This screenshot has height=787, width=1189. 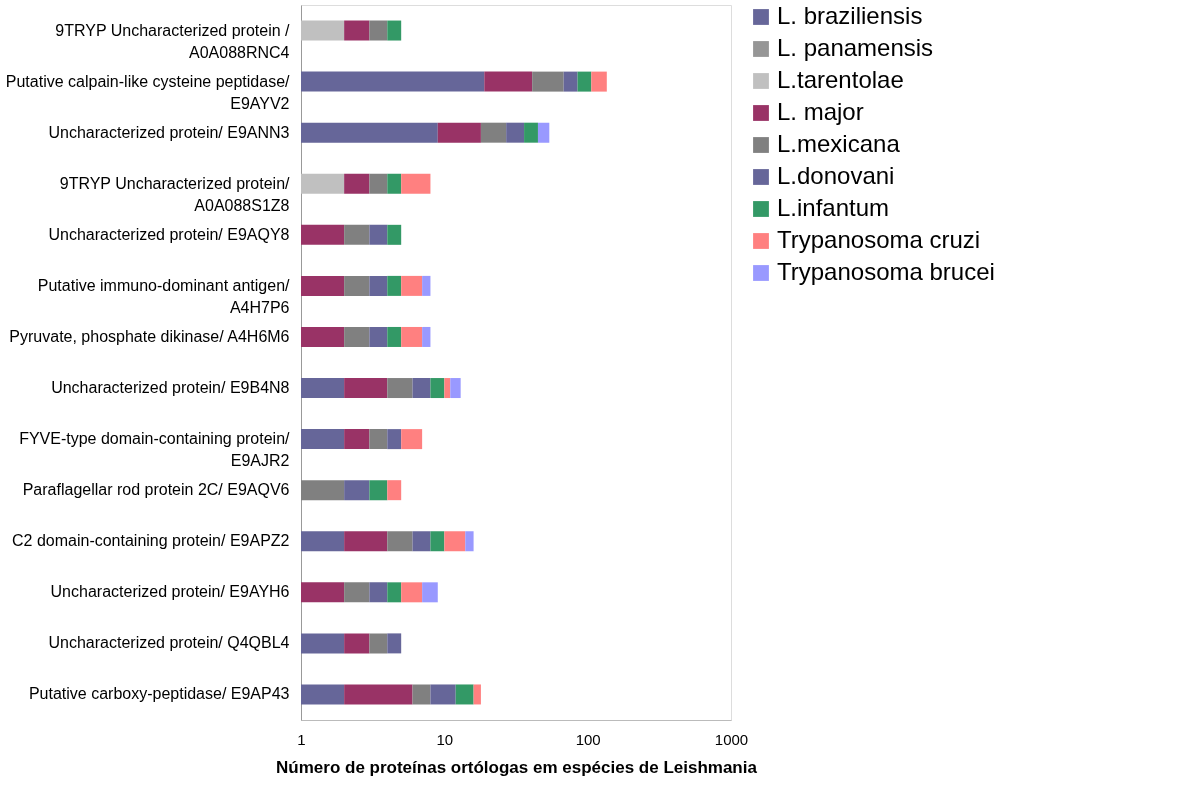 I want to click on x-tick-label: 100, so click(x=588, y=739).